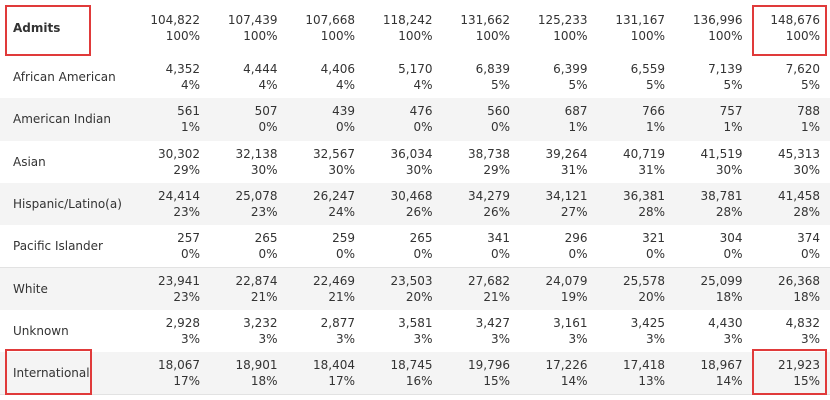 The width and height of the screenshot is (830, 400). I want to click on count: 17,226, so click(566, 365).